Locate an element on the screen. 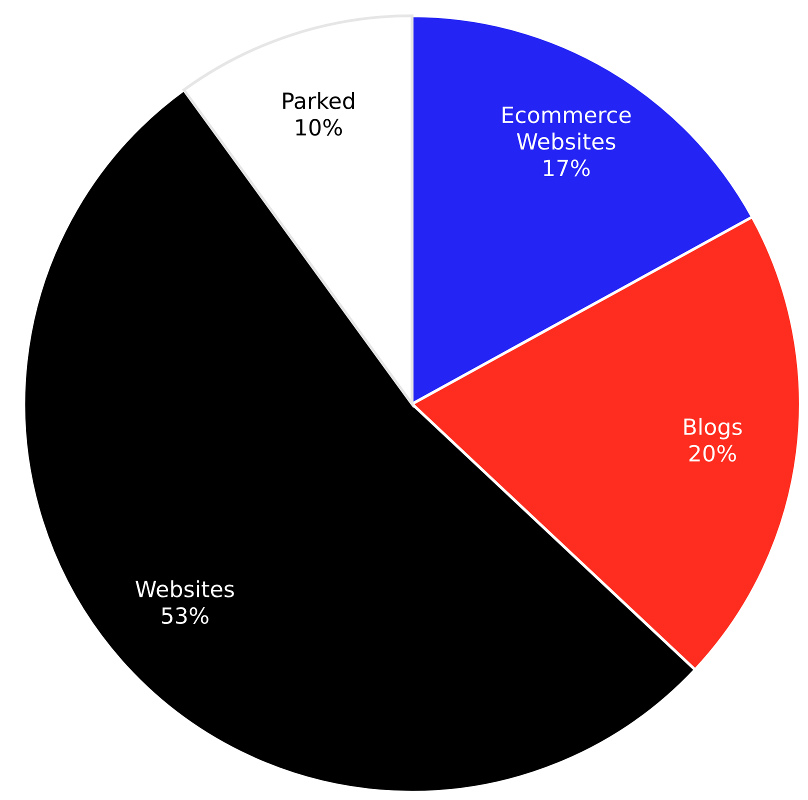 This screenshot has height=800, width=808. slice-label: Websites is located at coordinates (185, 589).